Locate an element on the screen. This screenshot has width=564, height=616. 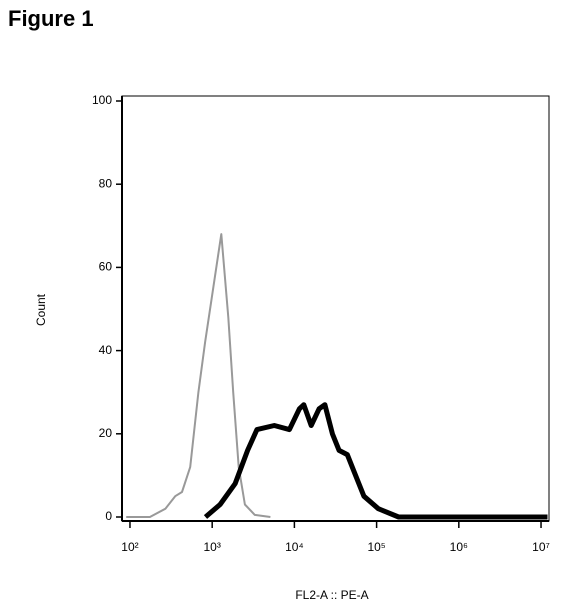
y-tick-label: 40 is located at coordinates (106, 350).